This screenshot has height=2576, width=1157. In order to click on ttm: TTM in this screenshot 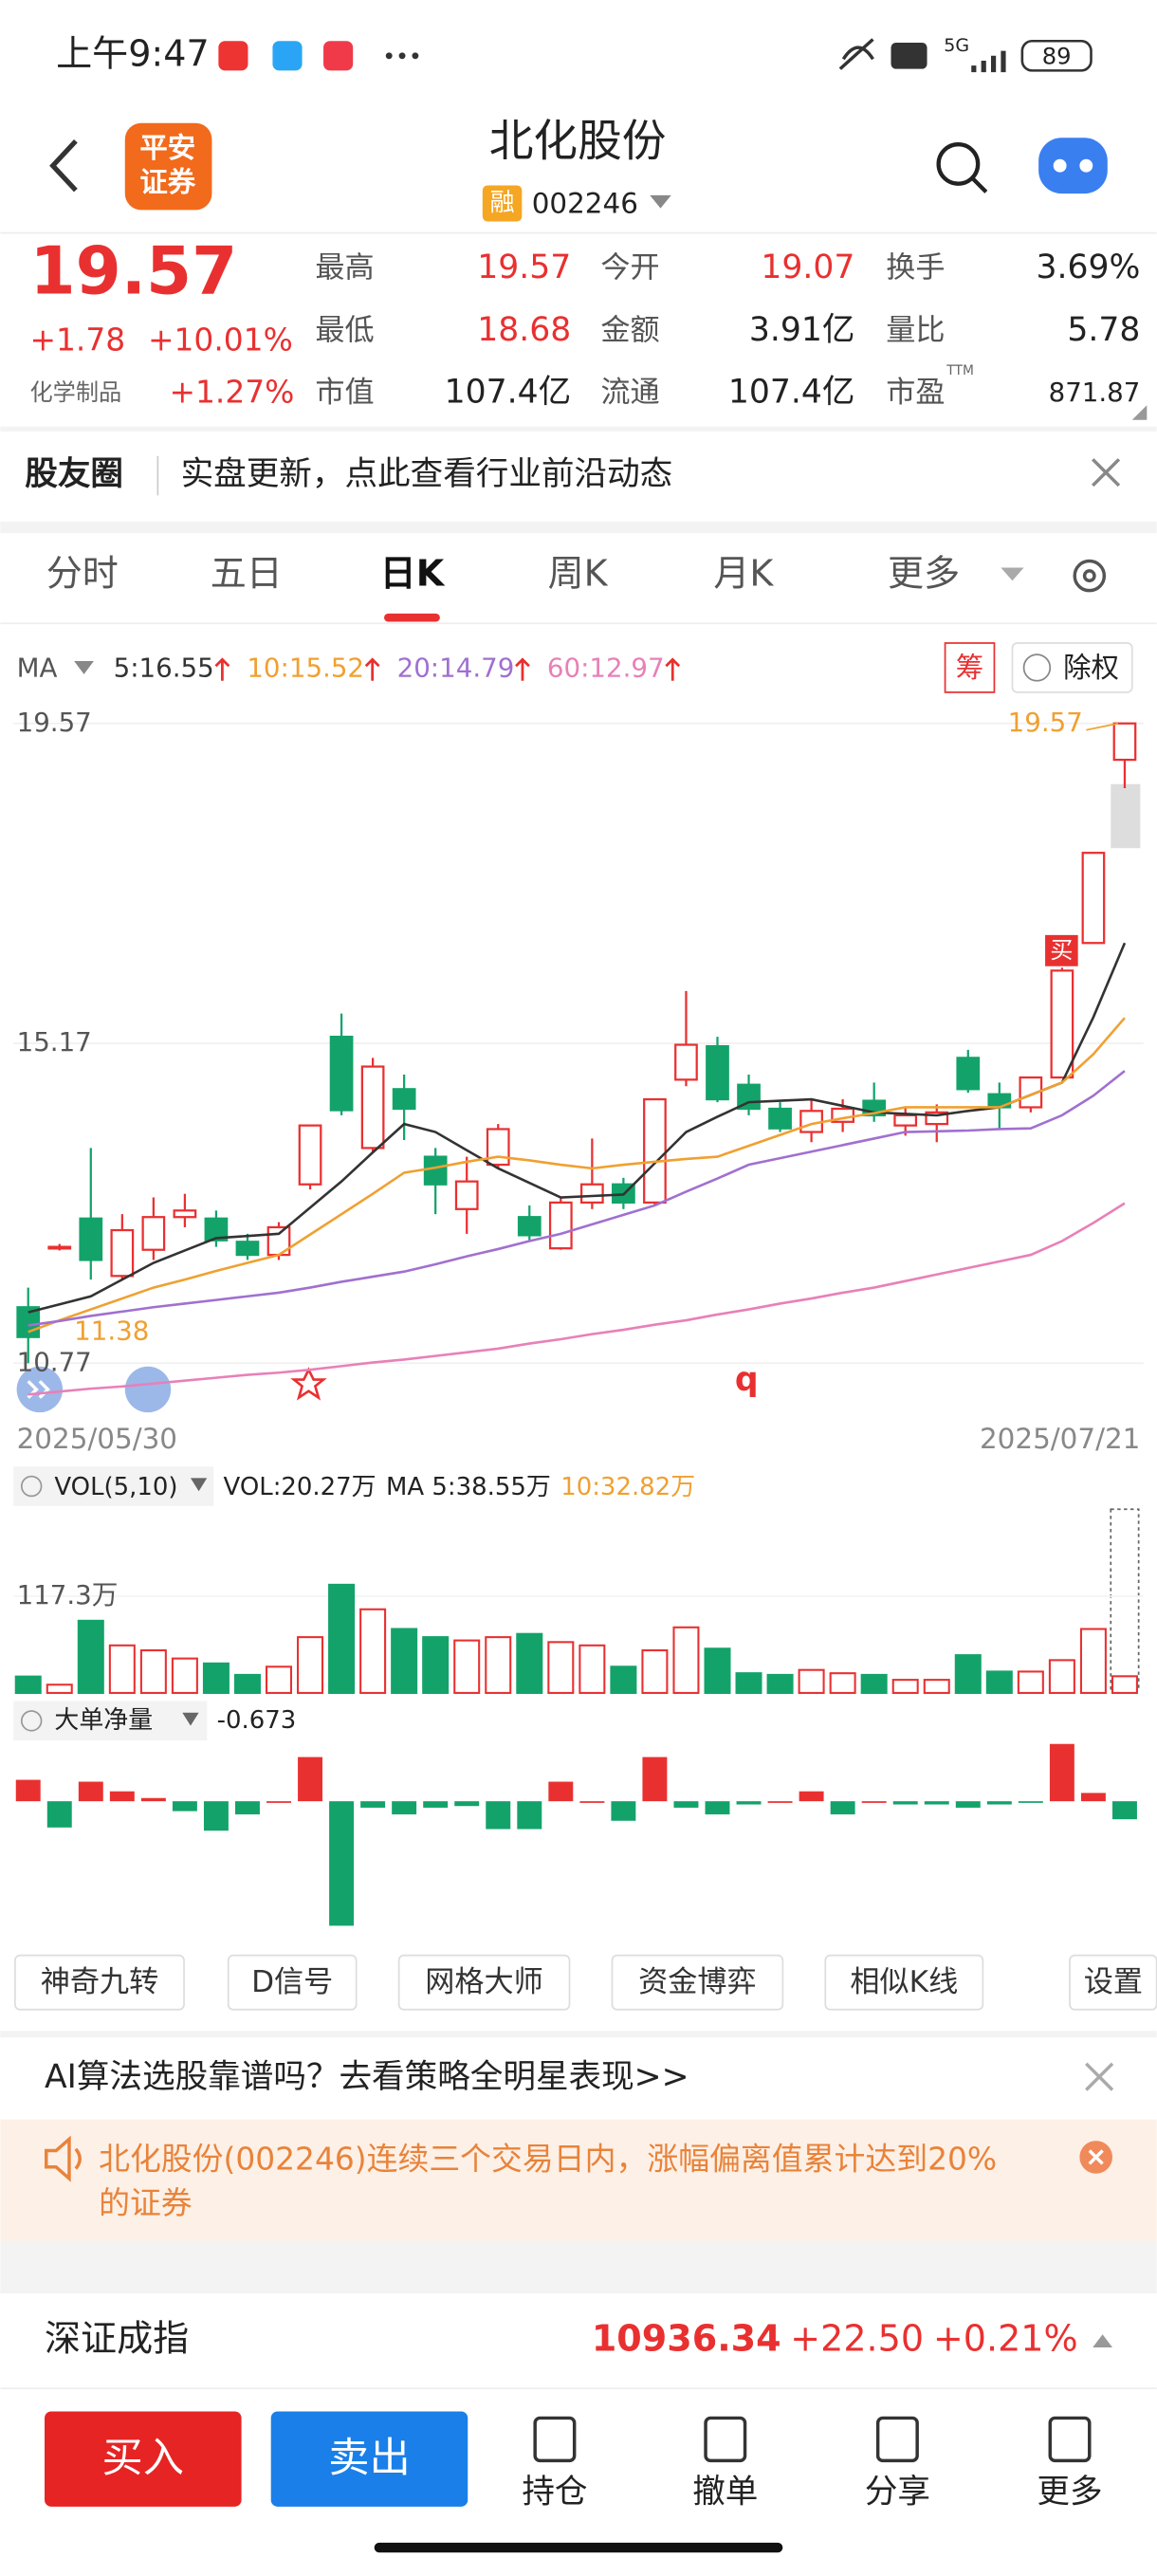, I will do `click(960, 370)`.